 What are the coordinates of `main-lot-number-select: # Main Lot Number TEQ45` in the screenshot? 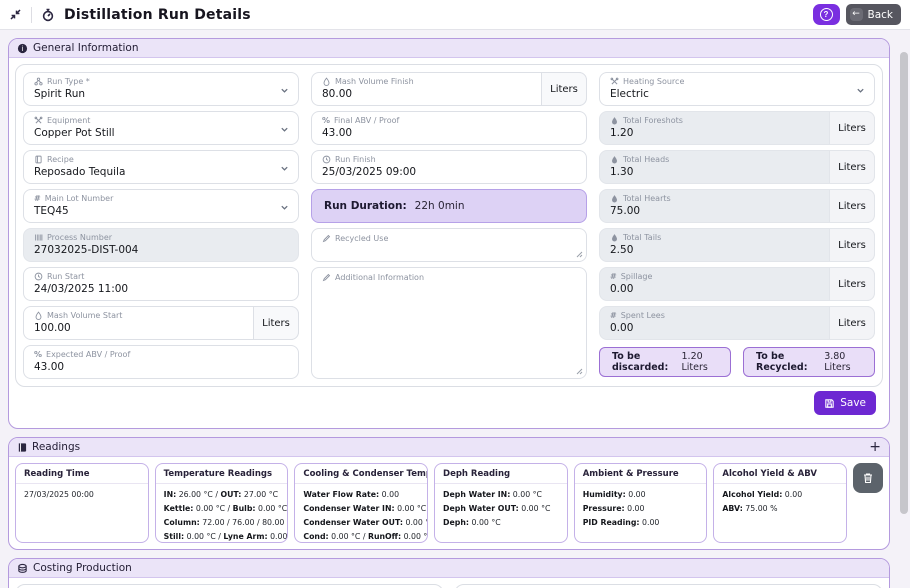 It's located at (161, 206).